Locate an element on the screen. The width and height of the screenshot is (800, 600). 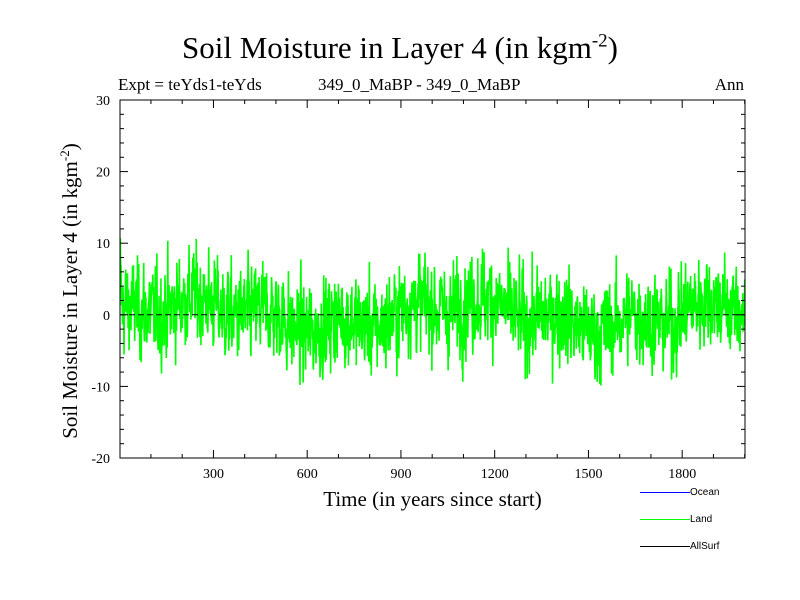
period-label: 349_0_MaBP - 349_0_MaBP is located at coordinates (419, 84).